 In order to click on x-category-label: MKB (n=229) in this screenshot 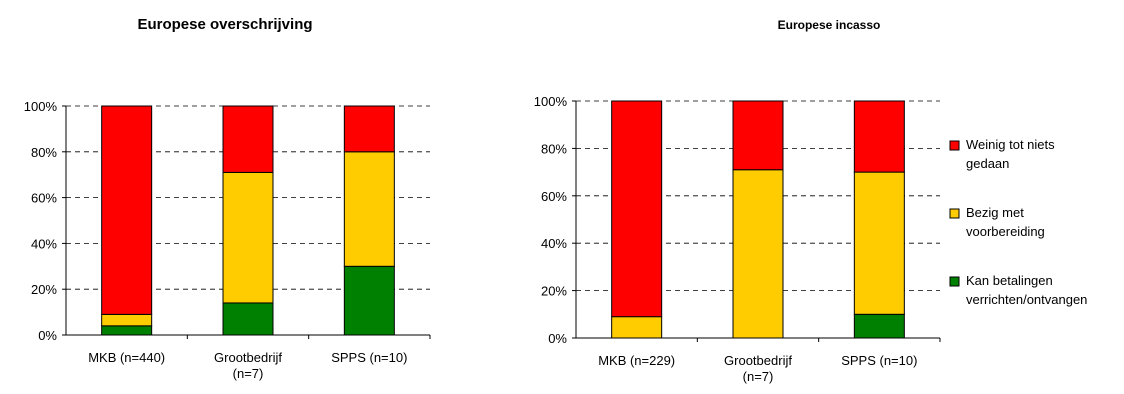, I will do `click(636, 360)`.